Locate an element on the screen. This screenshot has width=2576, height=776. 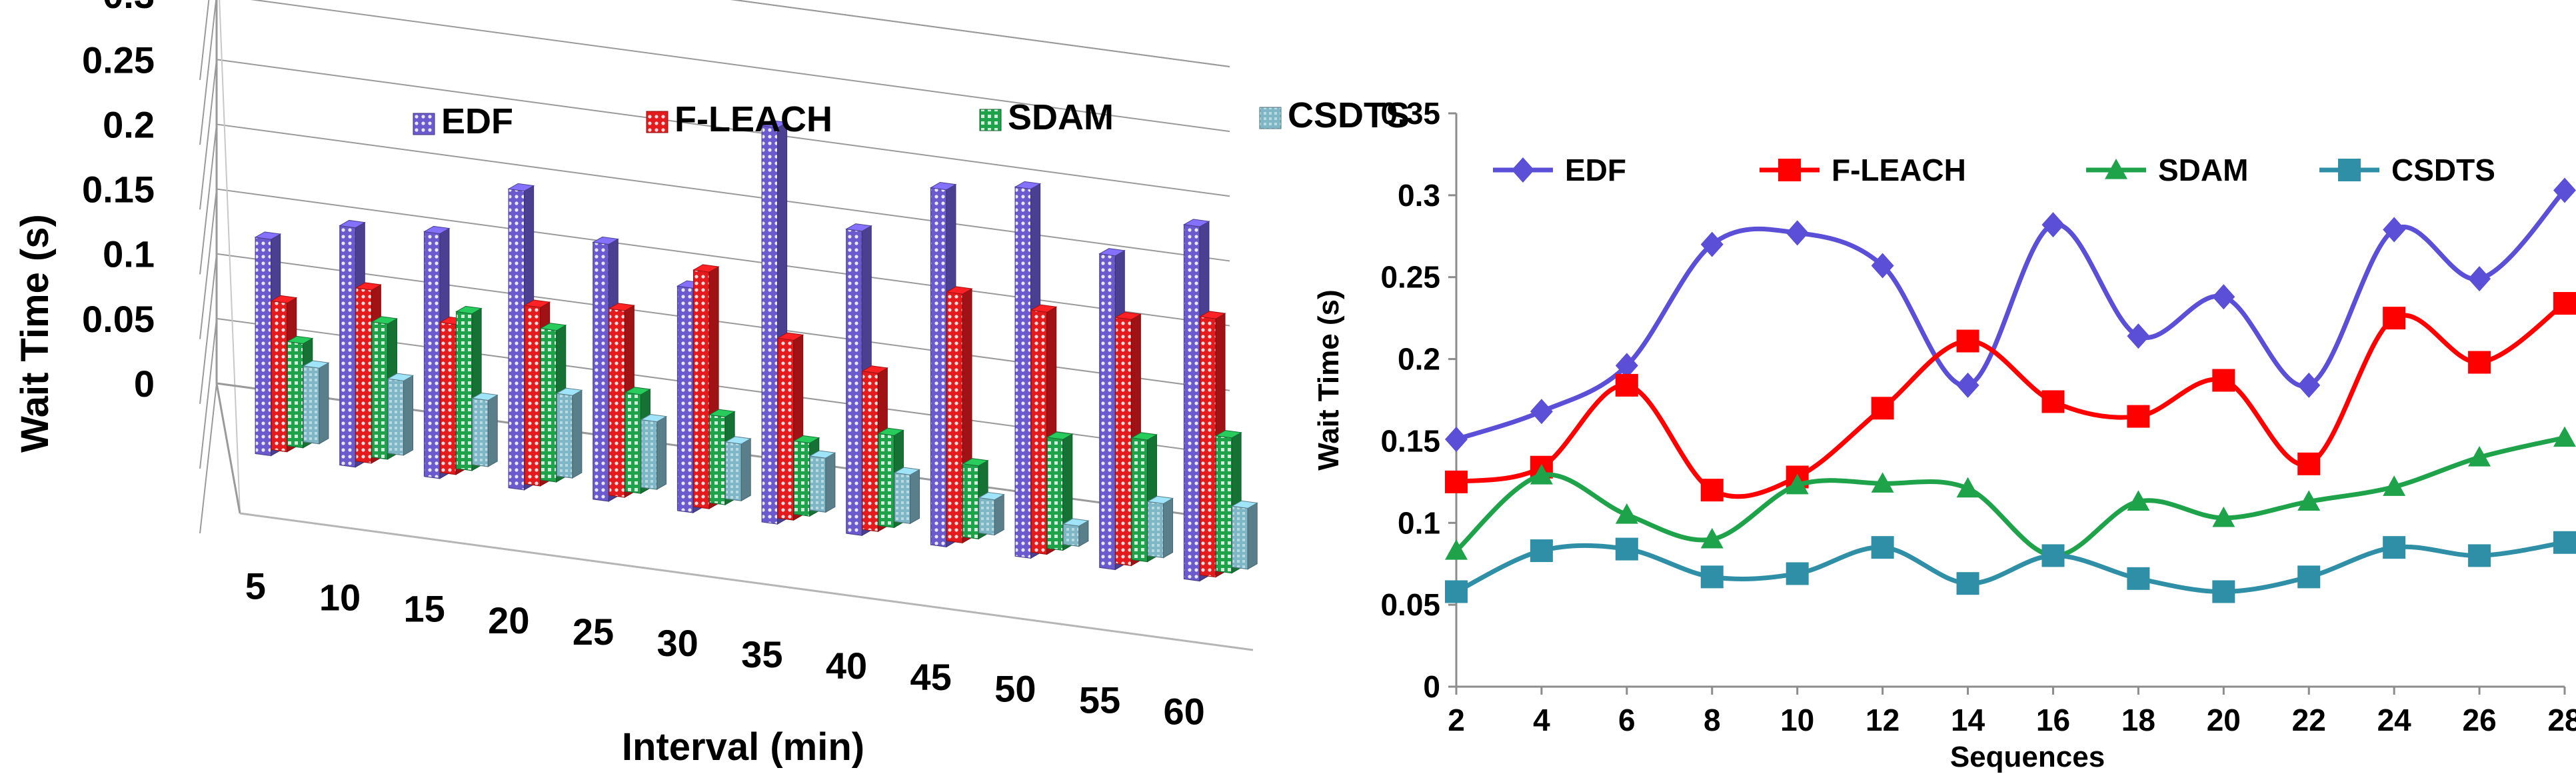
line-chart-x-axis-title: Sequences is located at coordinates (2028, 757).